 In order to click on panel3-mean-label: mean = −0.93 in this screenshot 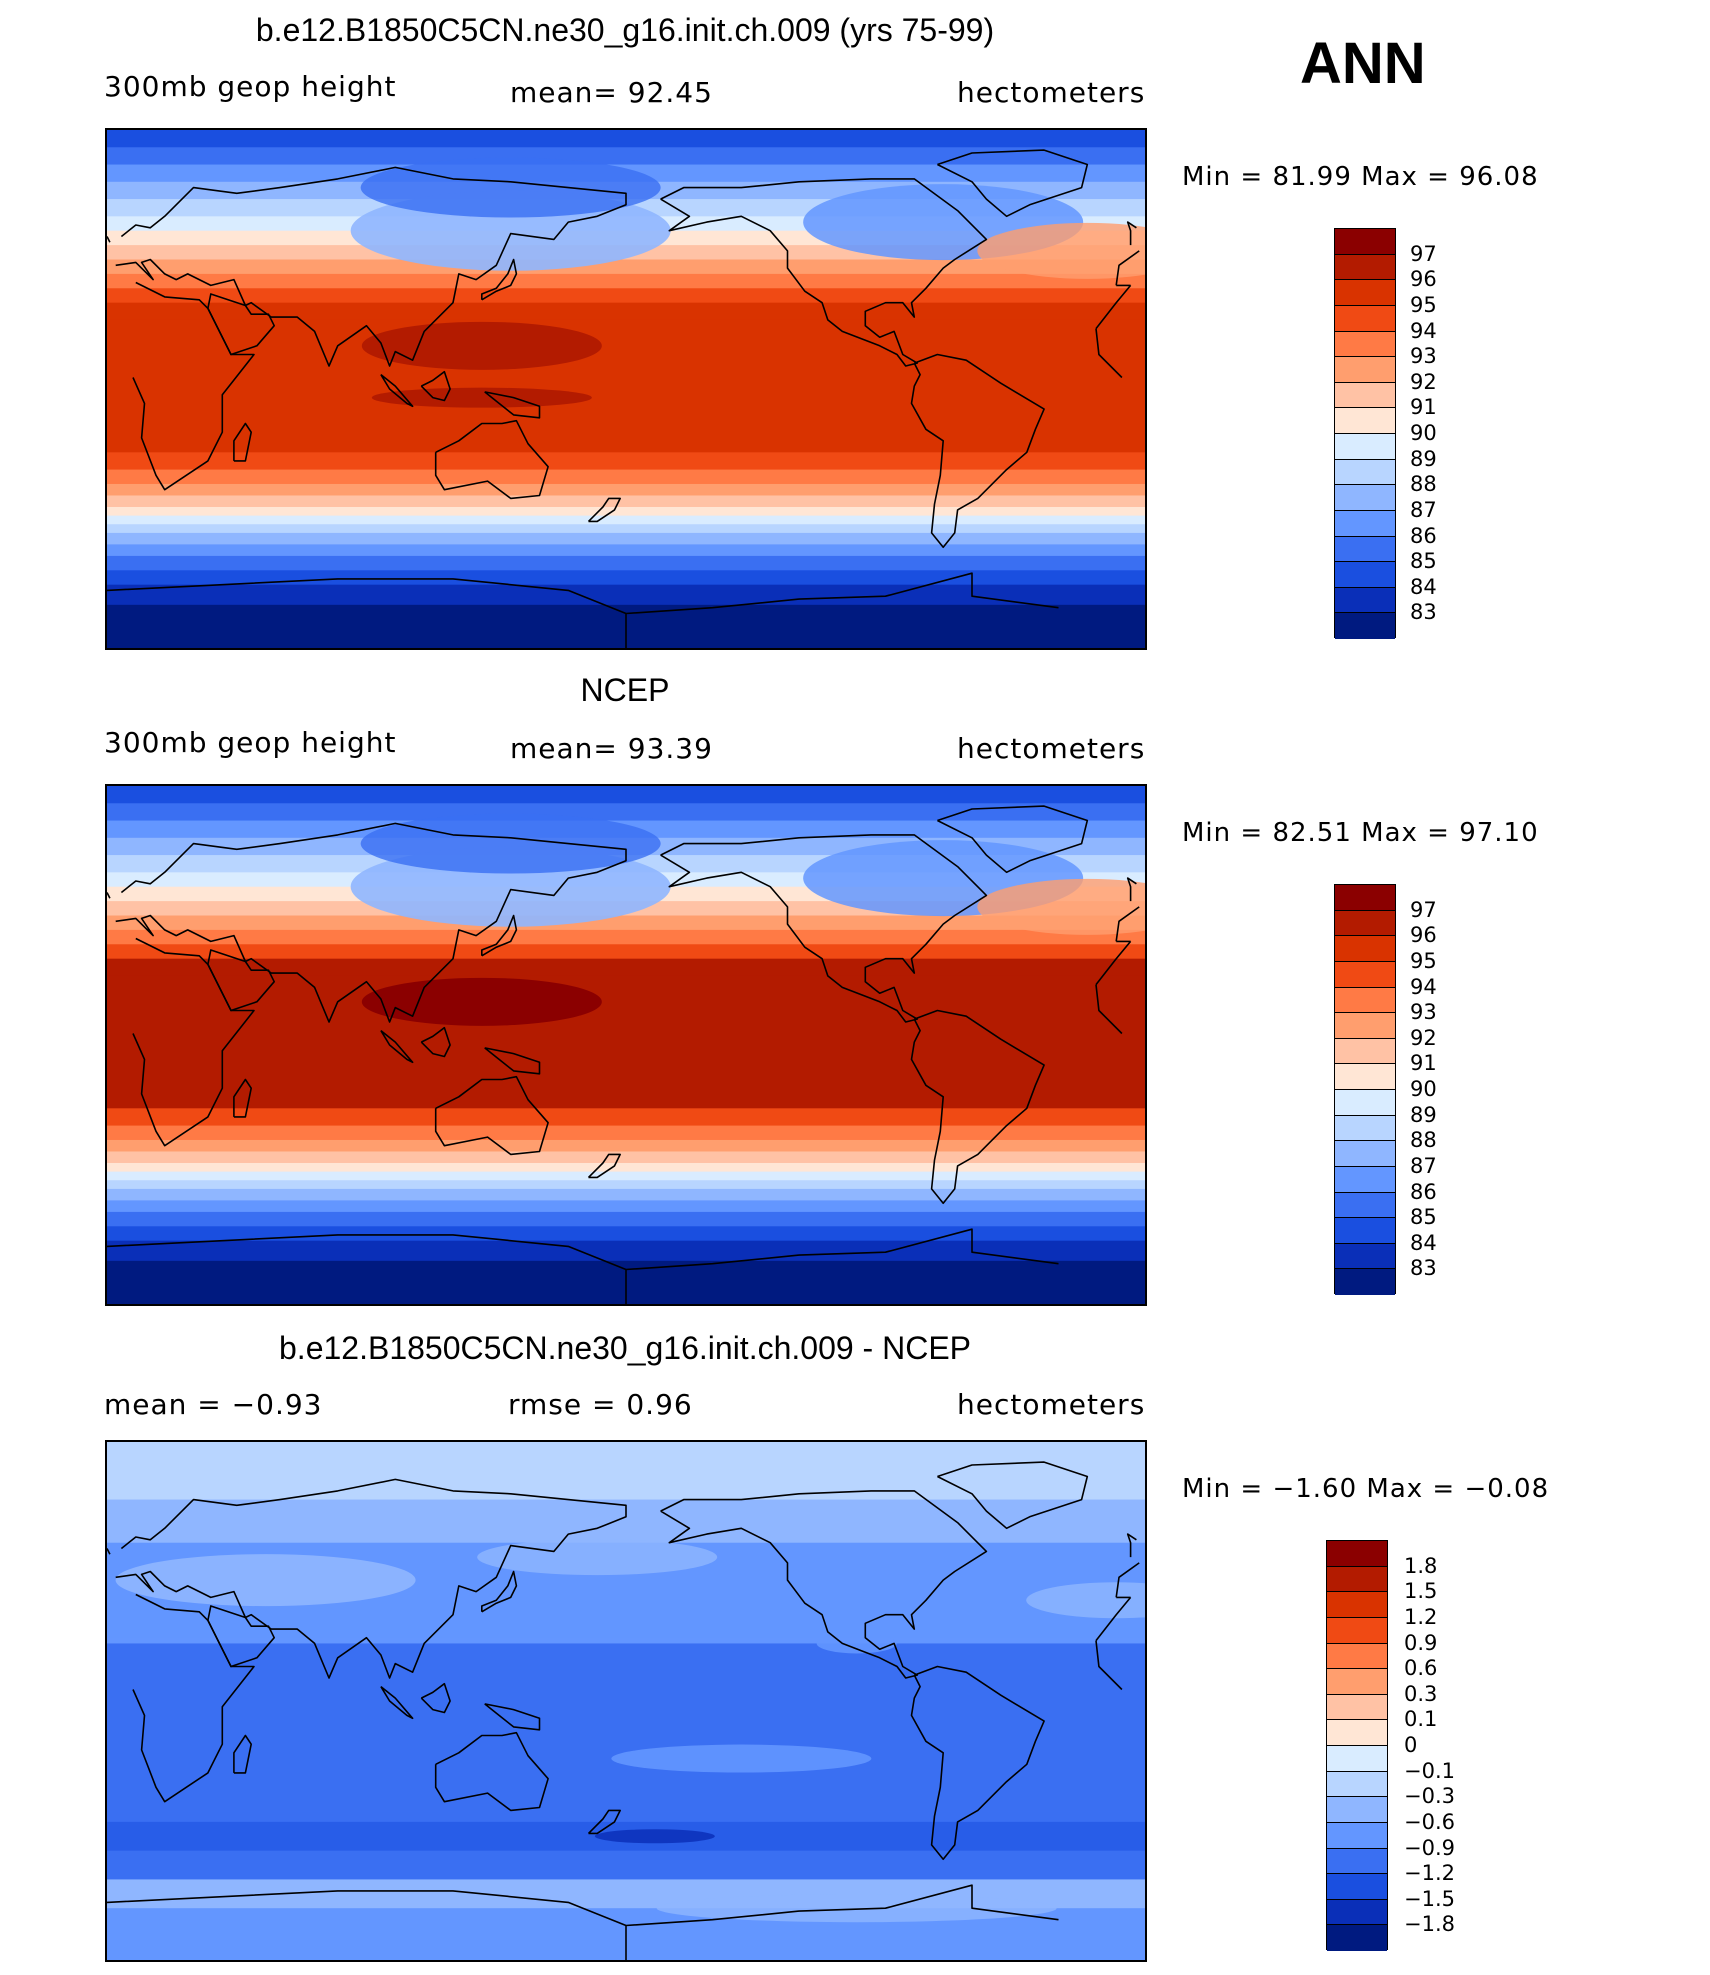, I will do `click(213, 1404)`.